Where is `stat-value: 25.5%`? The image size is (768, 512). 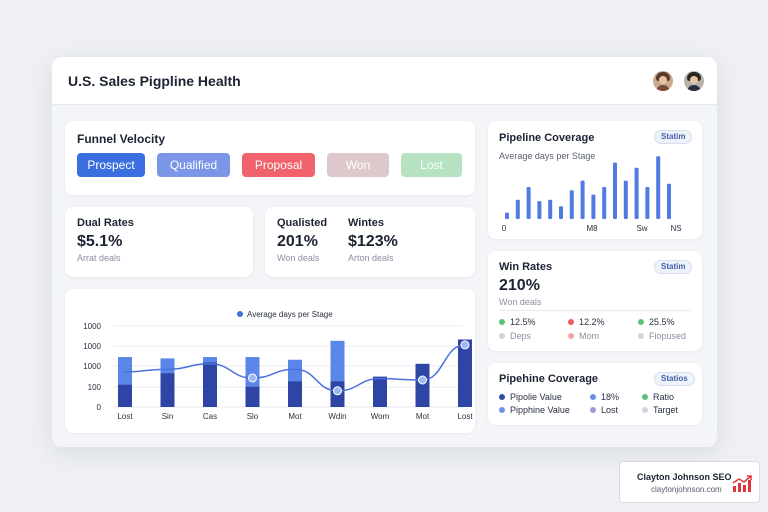
stat-value: 25.5% is located at coordinates (662, 322).